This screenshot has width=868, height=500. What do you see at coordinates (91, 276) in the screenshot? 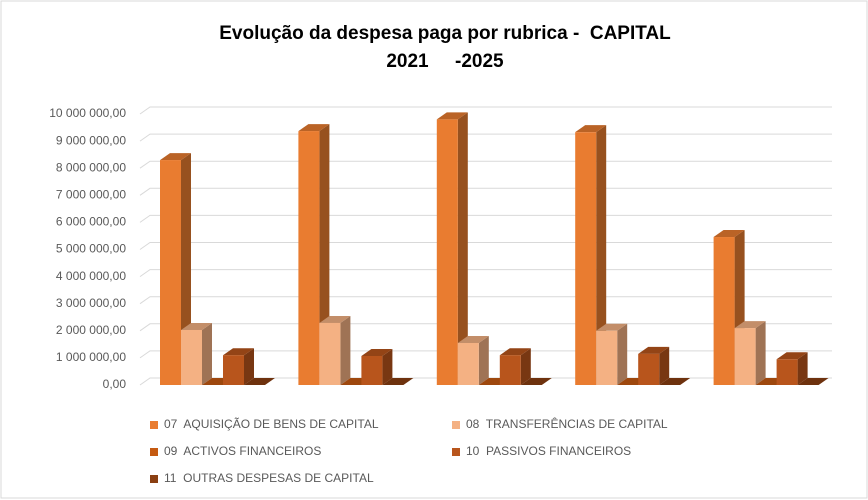
I see `y-tick-label: 4 000 000,00` at bounding box center [91, 276].